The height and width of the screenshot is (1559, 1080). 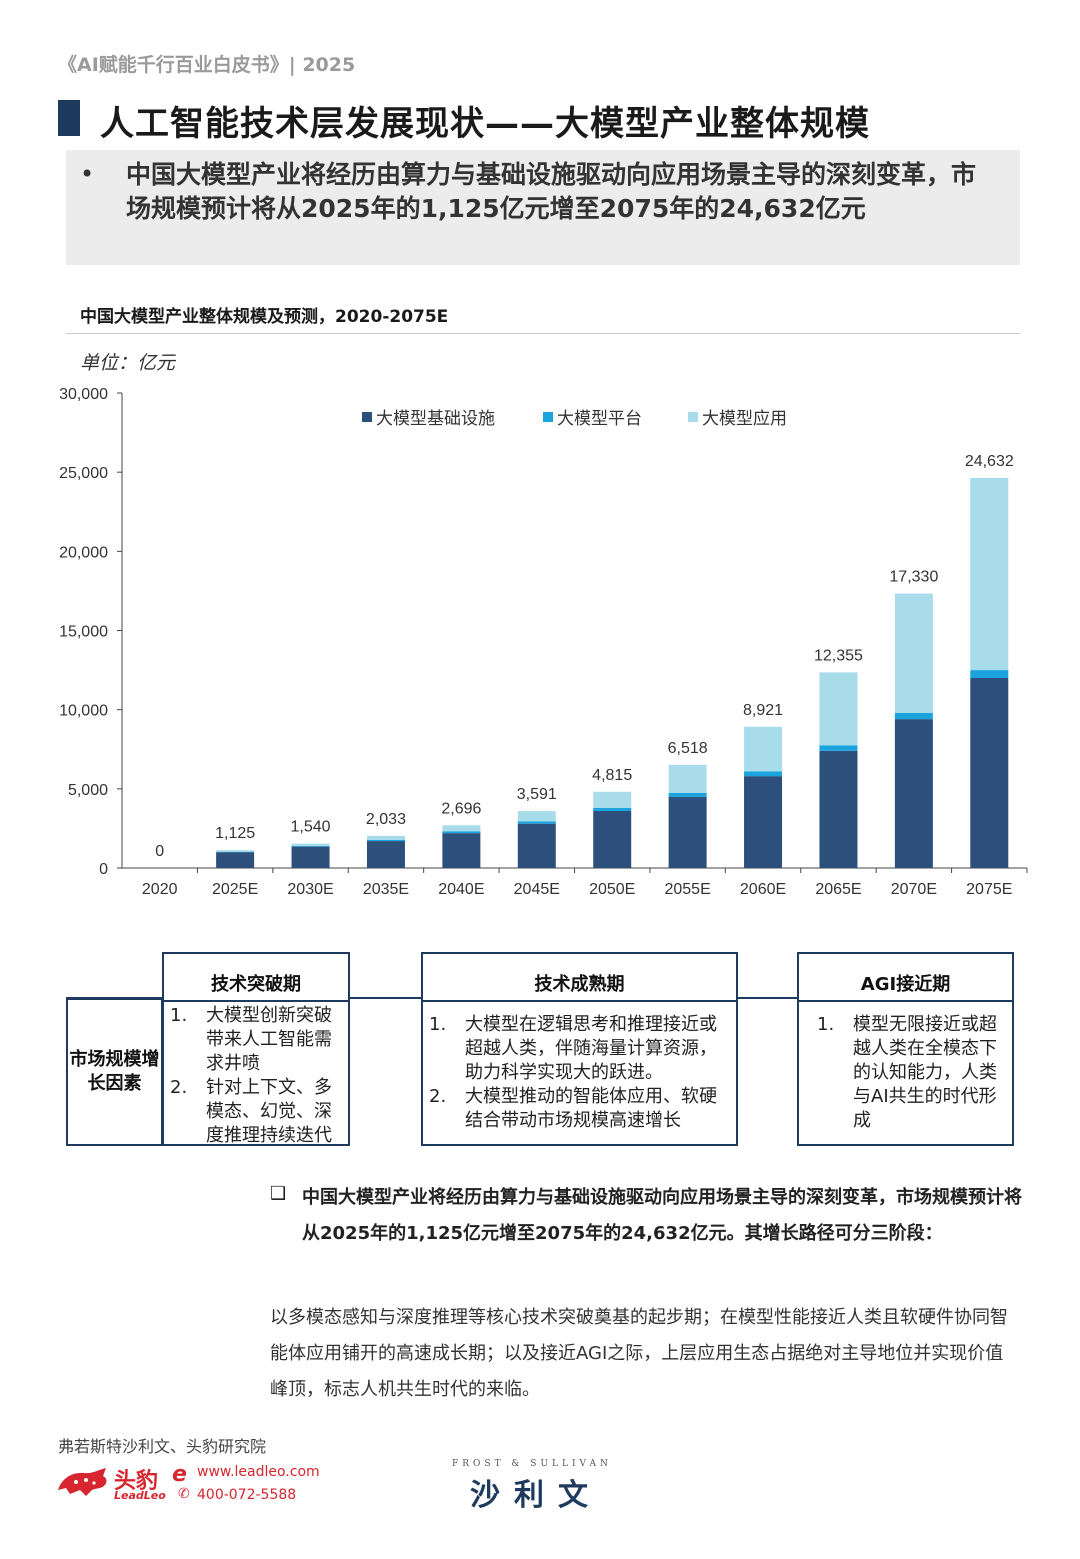 I want to click on phase-1-title: 技术突破期, so click(x=256, y=984).